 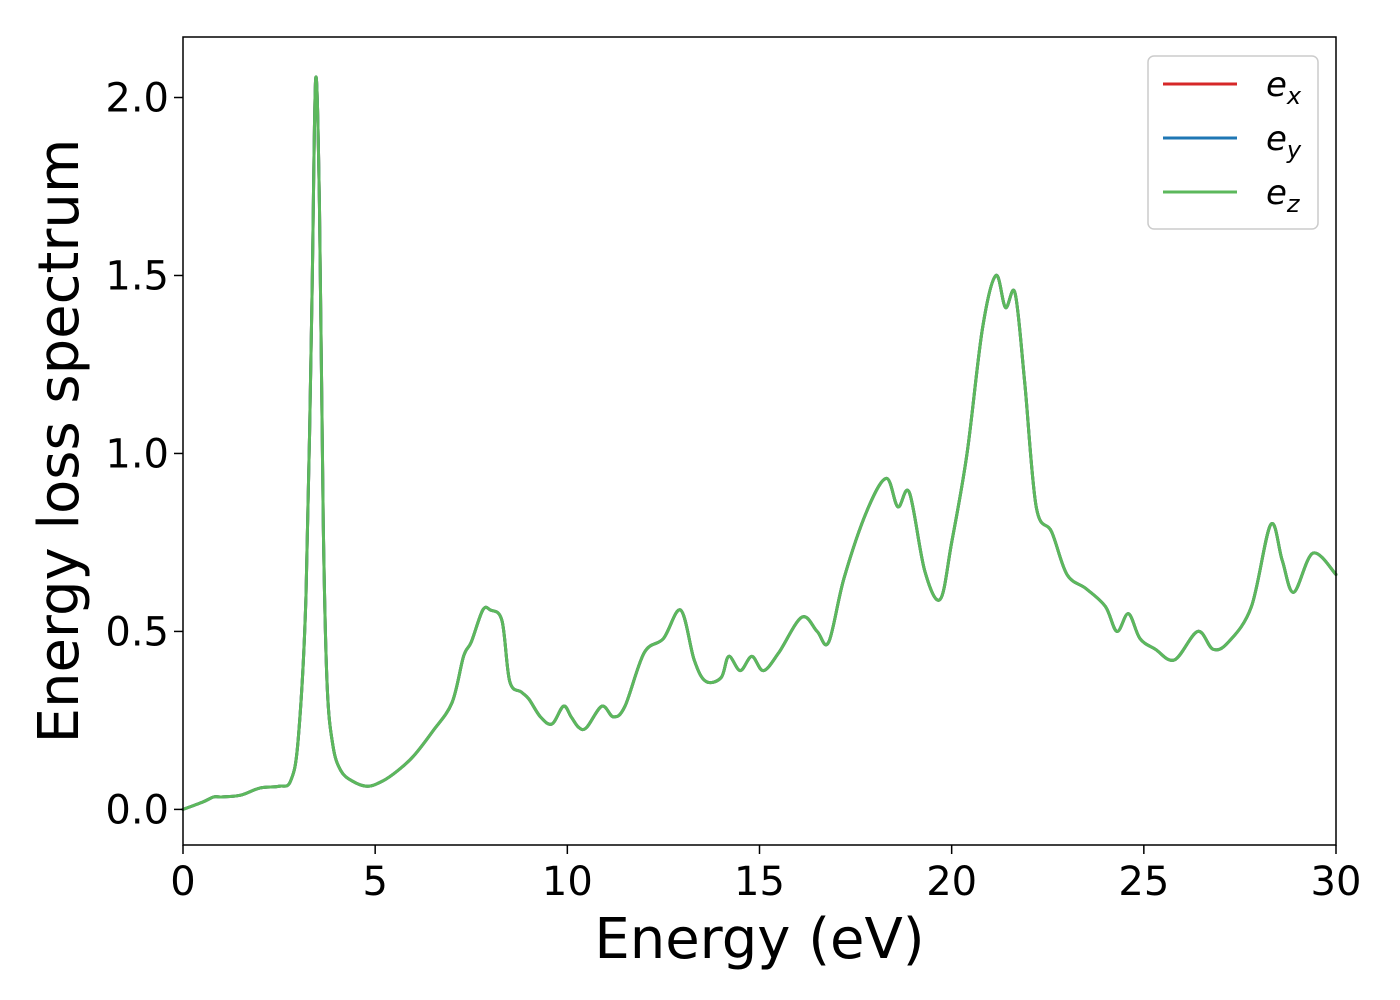 What do you see at coordinates (182, 882) in the screenshot?
I see `x-tick-label: 0` at bounding box center [182, 882].